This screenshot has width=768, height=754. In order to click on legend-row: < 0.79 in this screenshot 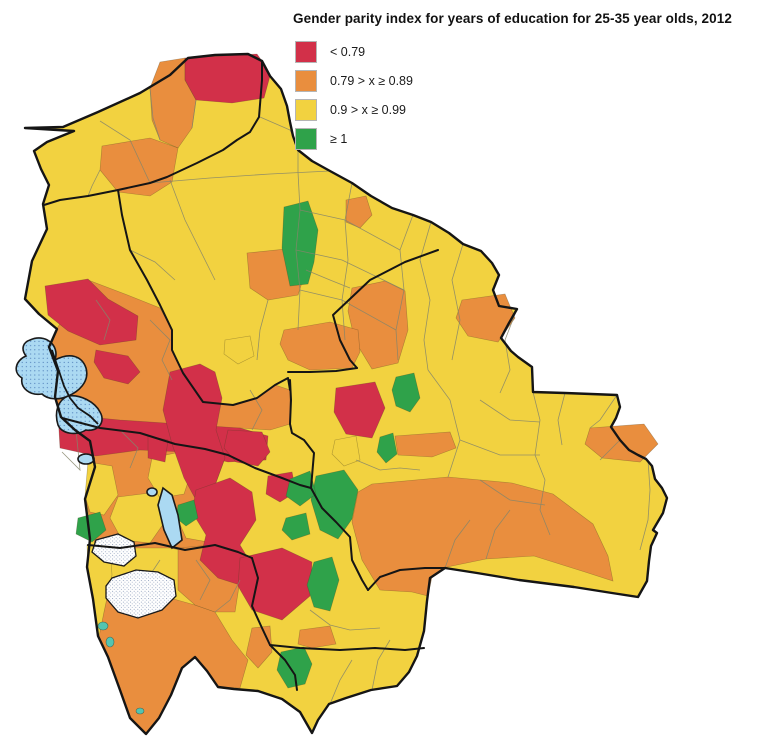, I will do `click(354, 52)`.